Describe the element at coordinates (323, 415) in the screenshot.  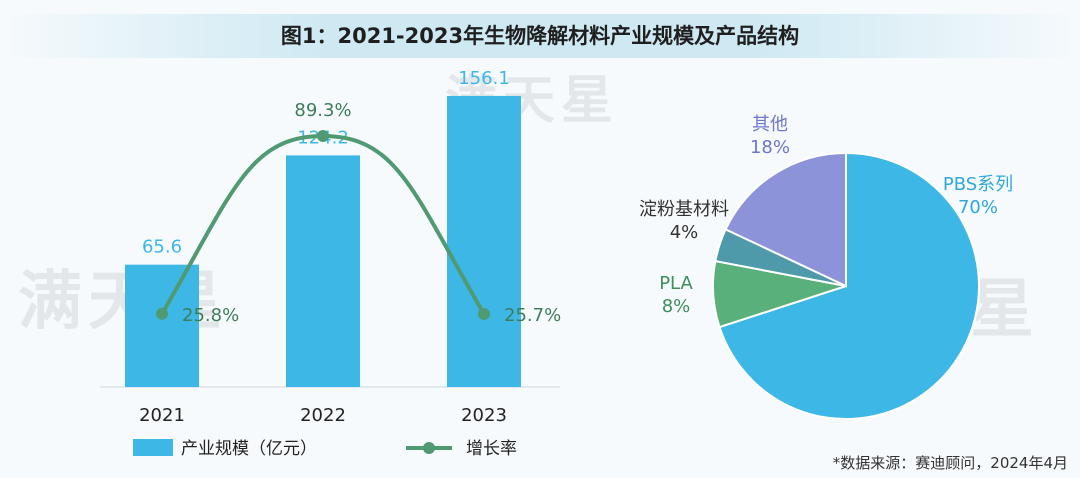
I see `x-tick-label: 2022` at that location.